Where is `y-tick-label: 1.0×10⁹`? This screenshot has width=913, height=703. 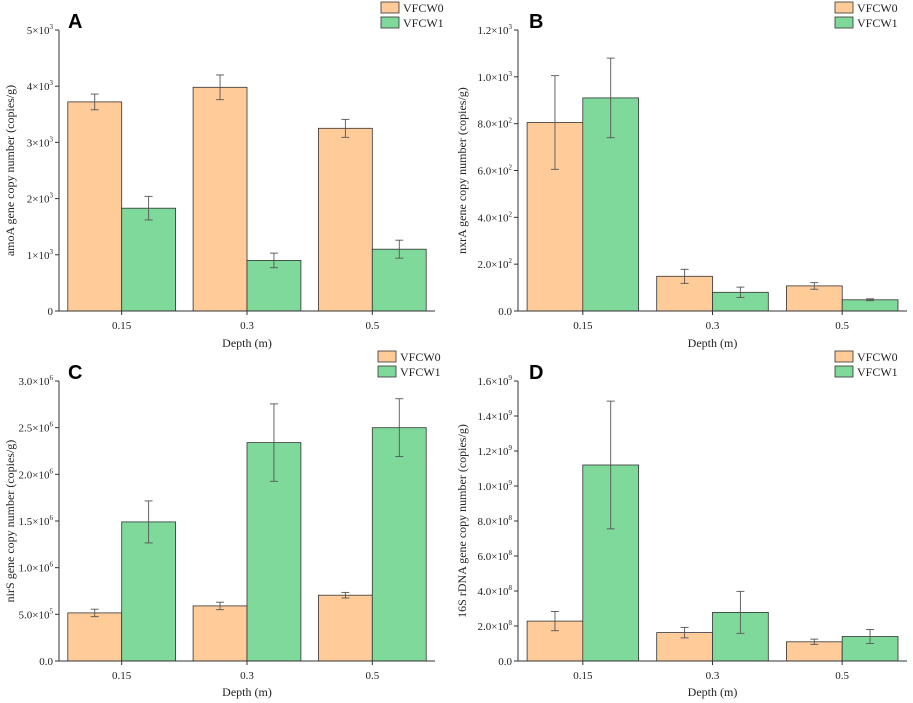
y-tick-label: 1.0×10⁹ is located at coordinates (495, 486).